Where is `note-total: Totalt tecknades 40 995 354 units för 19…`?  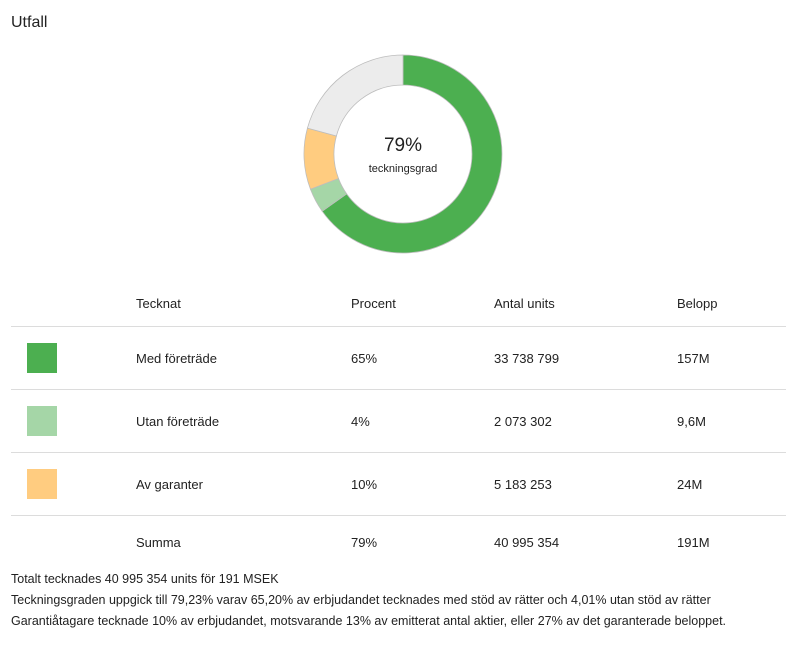 note-total: Totalt tecknades 40 995 354 units för 19… is located at coordinates (145, 579).